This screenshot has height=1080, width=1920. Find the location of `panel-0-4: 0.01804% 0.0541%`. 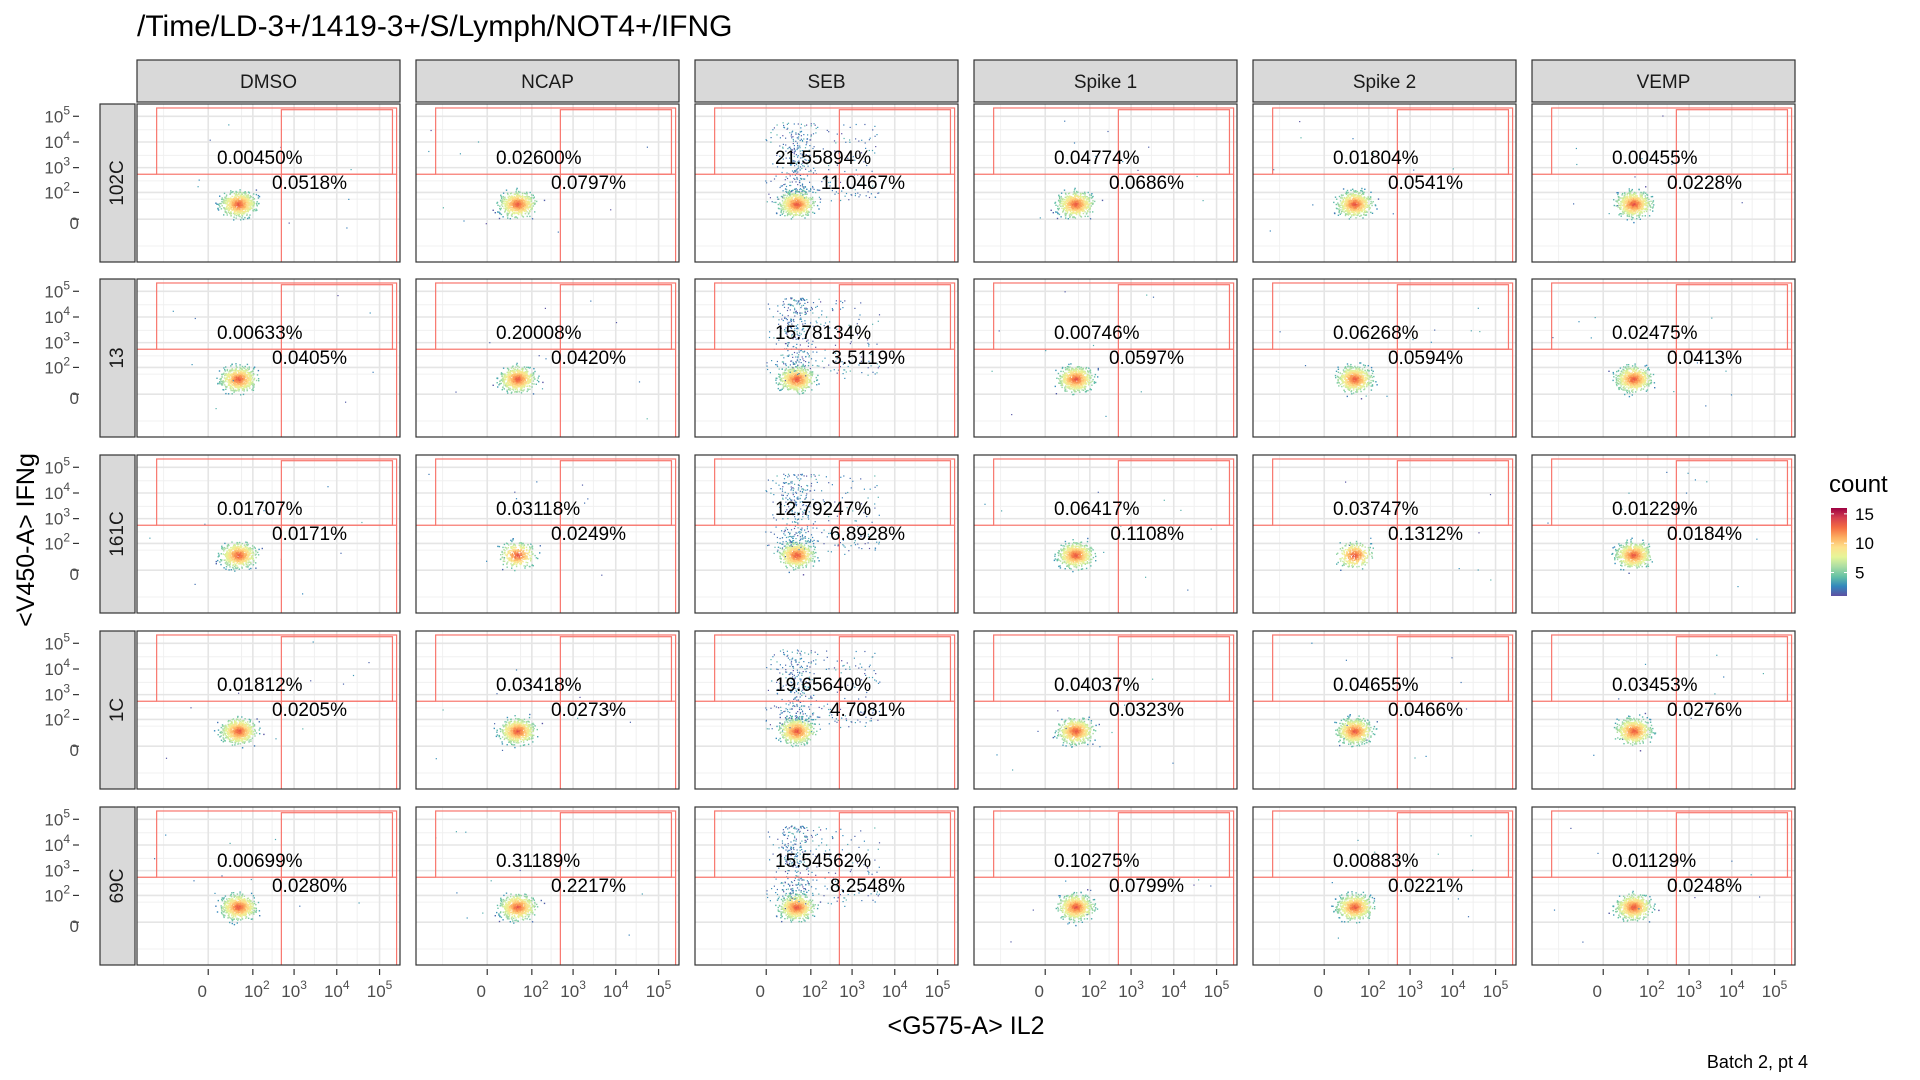

panel-0-4: 0.01804% 0.0541% is located at coordinates (1384, 183).